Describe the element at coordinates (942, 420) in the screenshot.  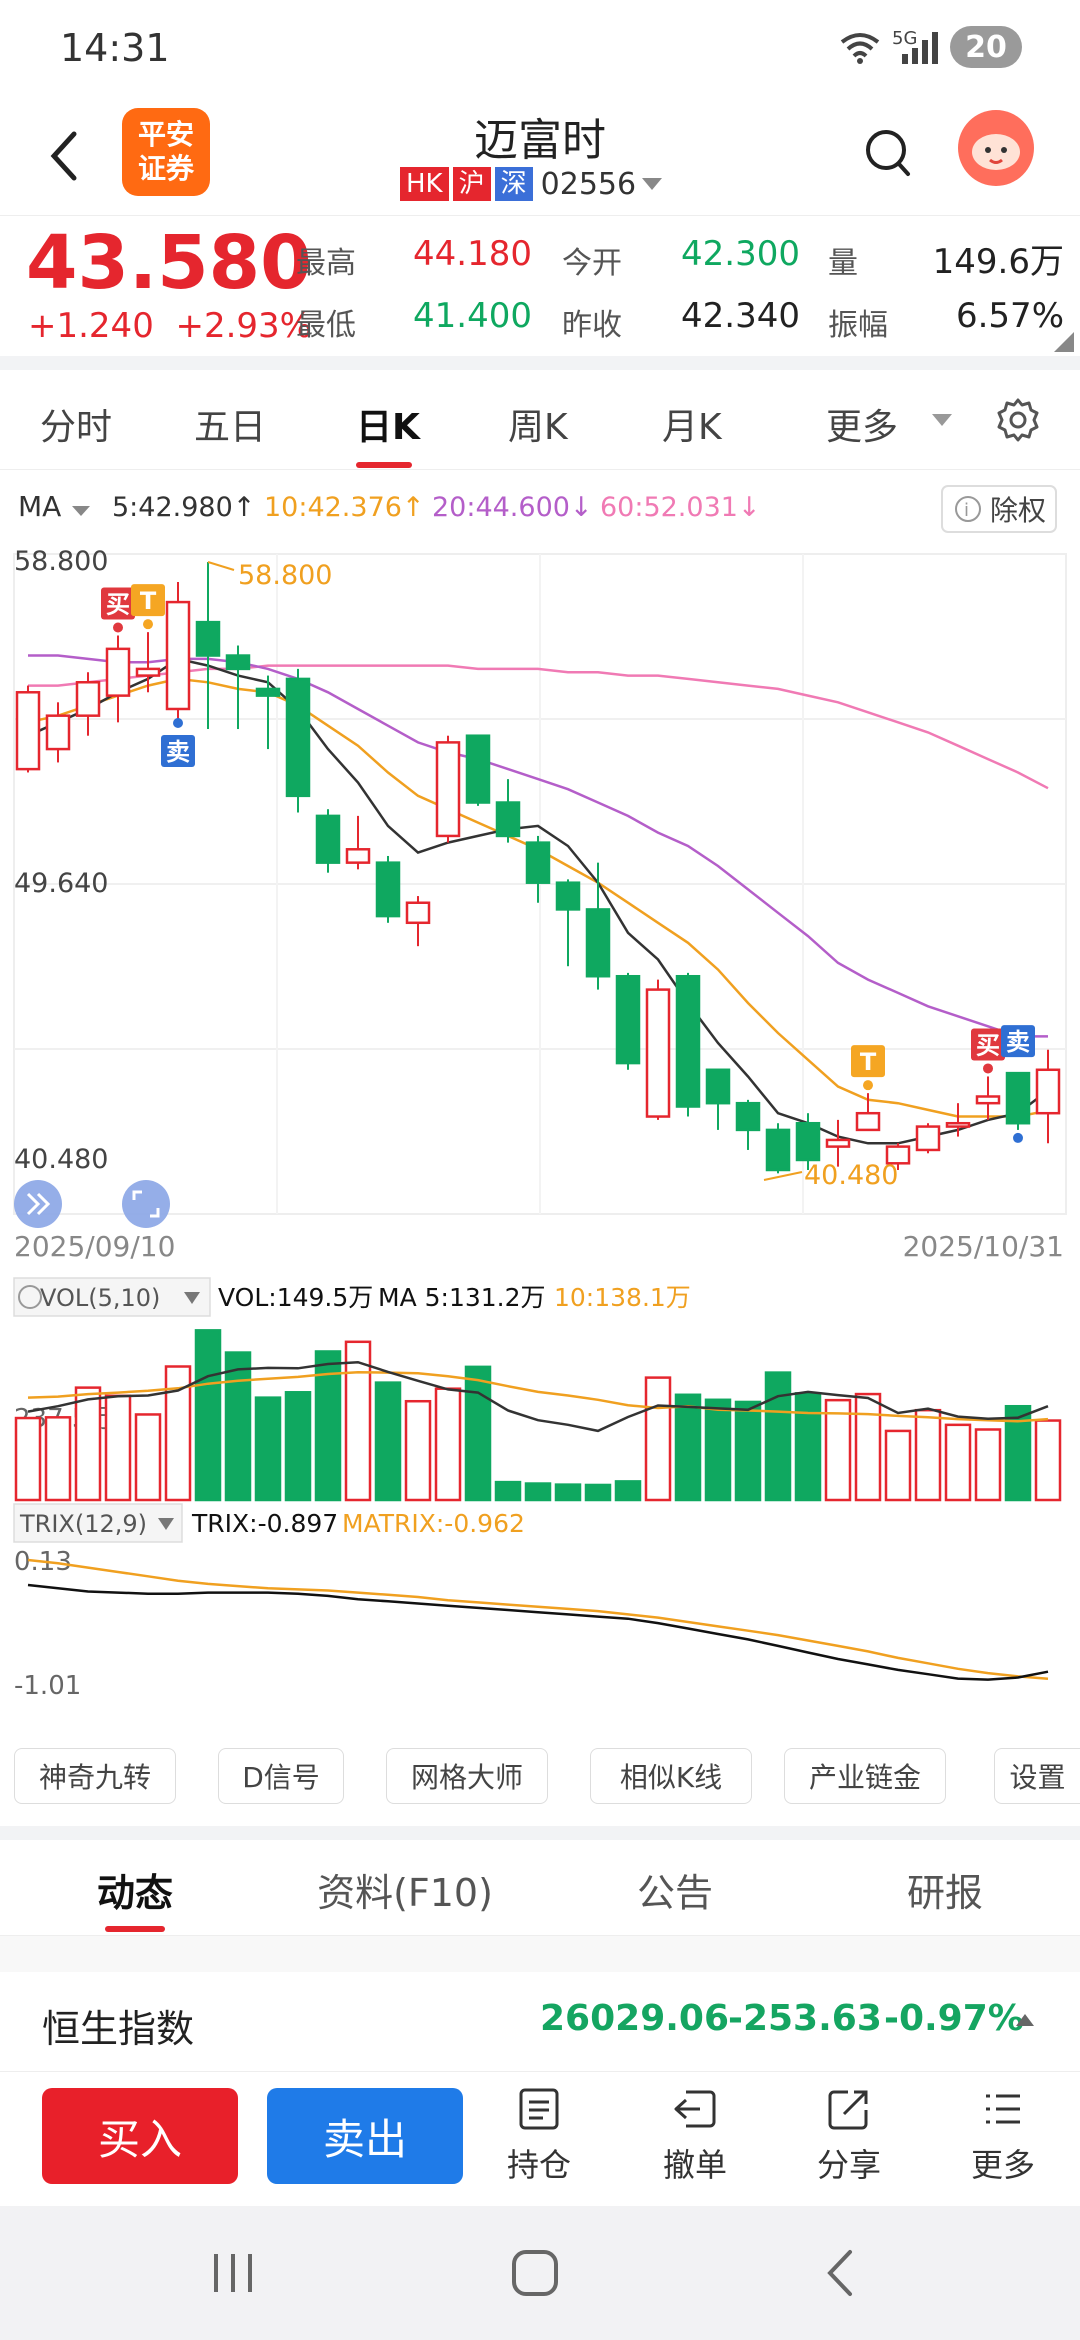
I see `more-caret-icon` at that location.